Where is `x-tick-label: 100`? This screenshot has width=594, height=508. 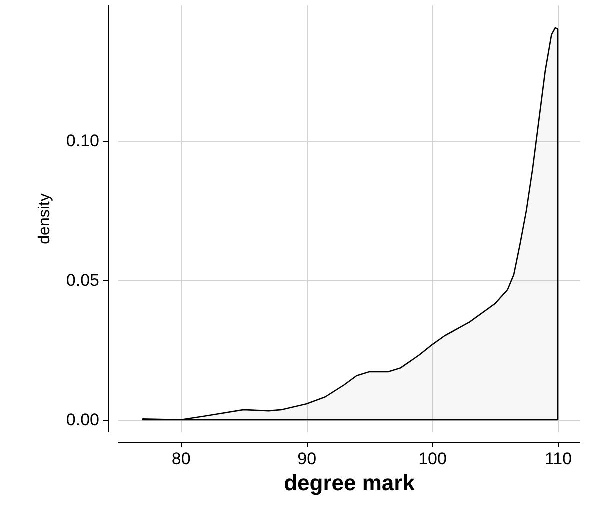 x-tick-label: 100 is located at coordinates (432, 459).